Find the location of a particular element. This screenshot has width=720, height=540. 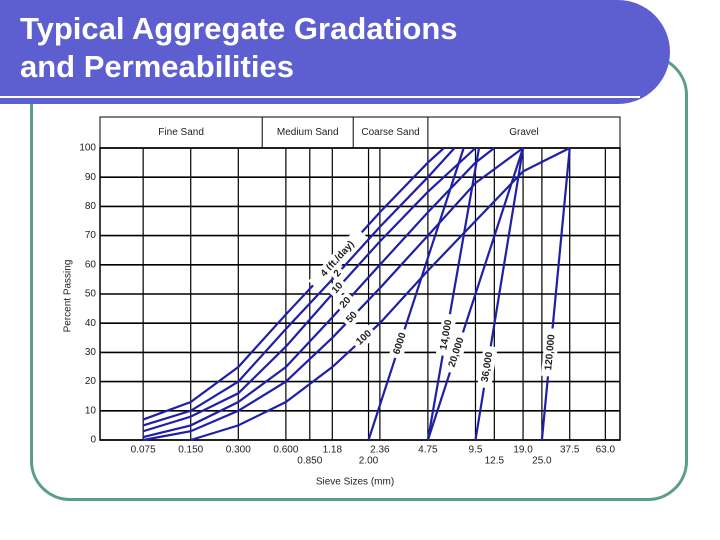

curve-label: 36,000 is located at coordinates (488, 367).